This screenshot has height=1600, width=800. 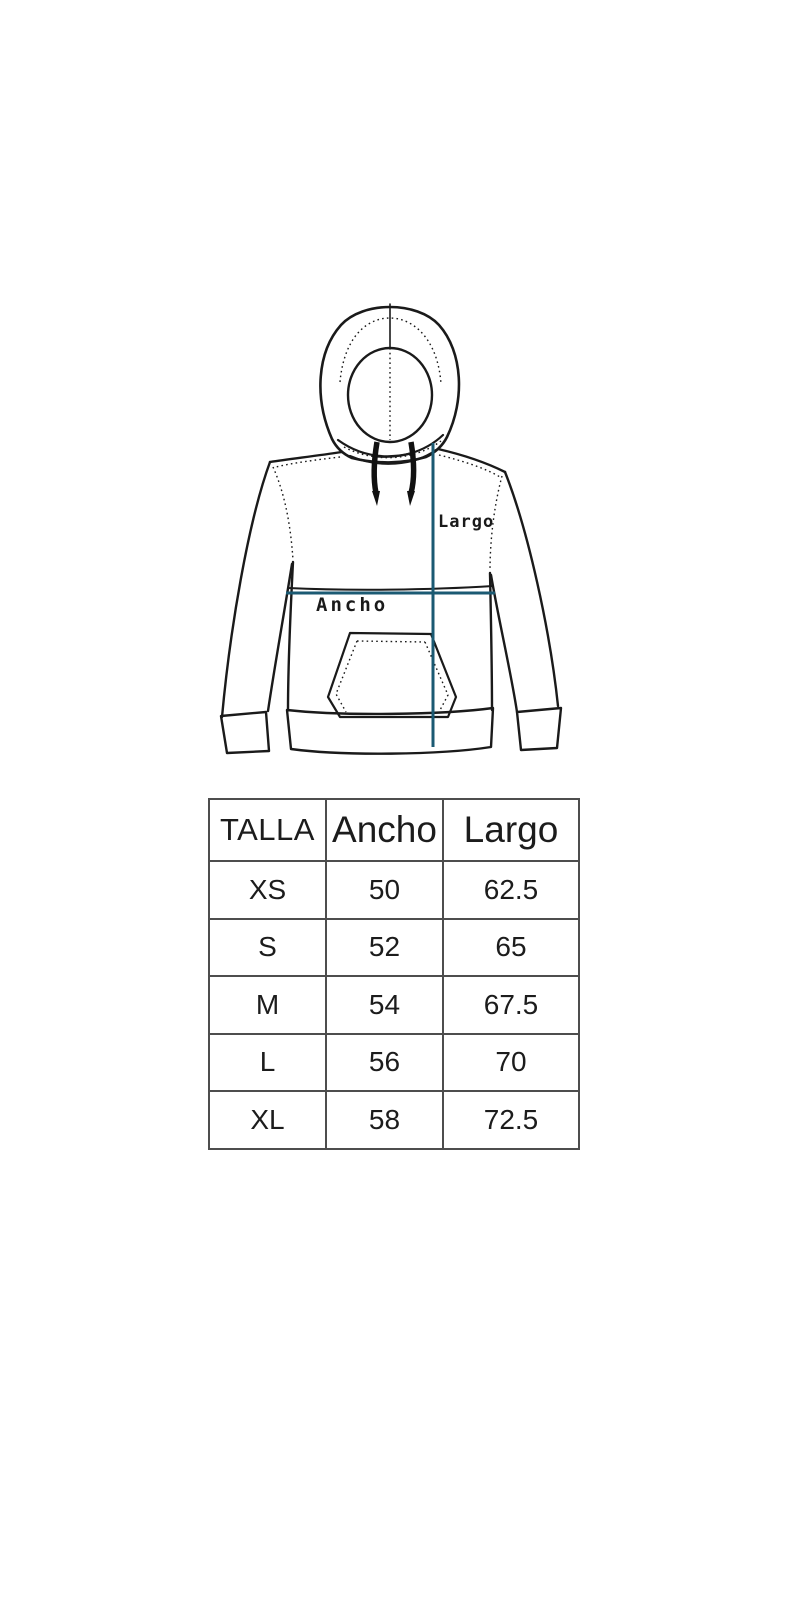 I want to click on hoodie-body-silhouette, so click(x=391, y=598).